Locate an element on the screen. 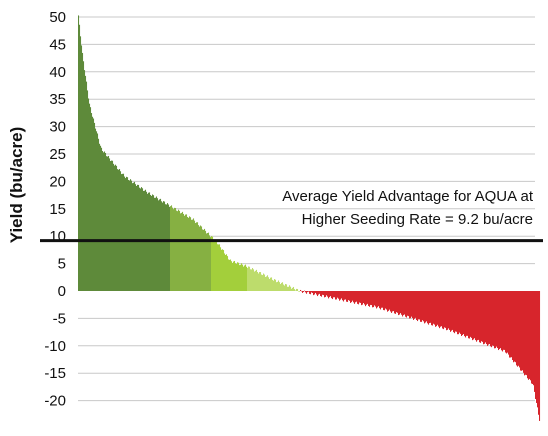 The image size is (548, 436). y-tick-label: 15 is located at coordinates (57, 209).